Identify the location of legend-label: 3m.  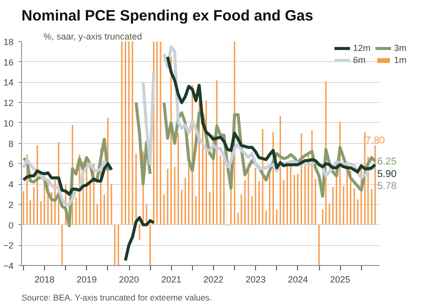
(401, 48).